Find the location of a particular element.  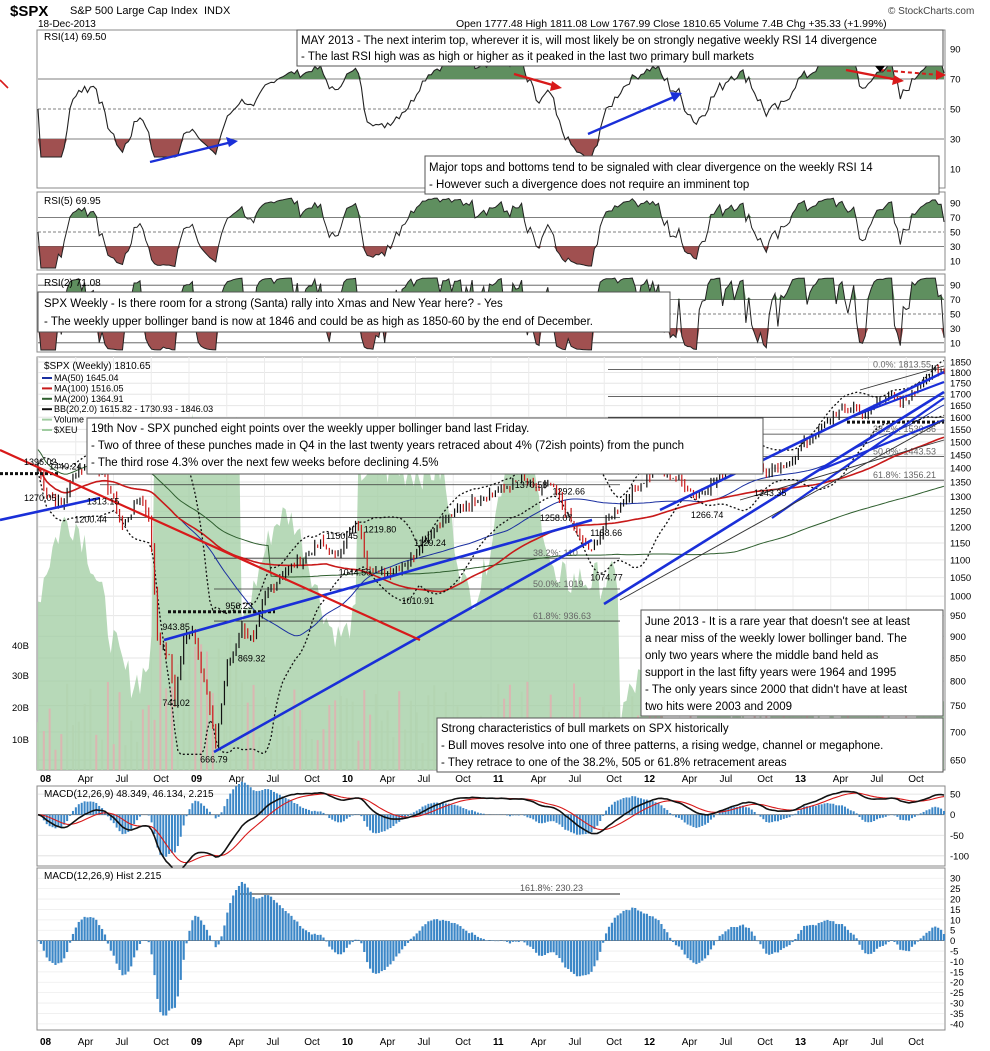

price-x-axis-label: Jul is located at coordinates (726, 779).